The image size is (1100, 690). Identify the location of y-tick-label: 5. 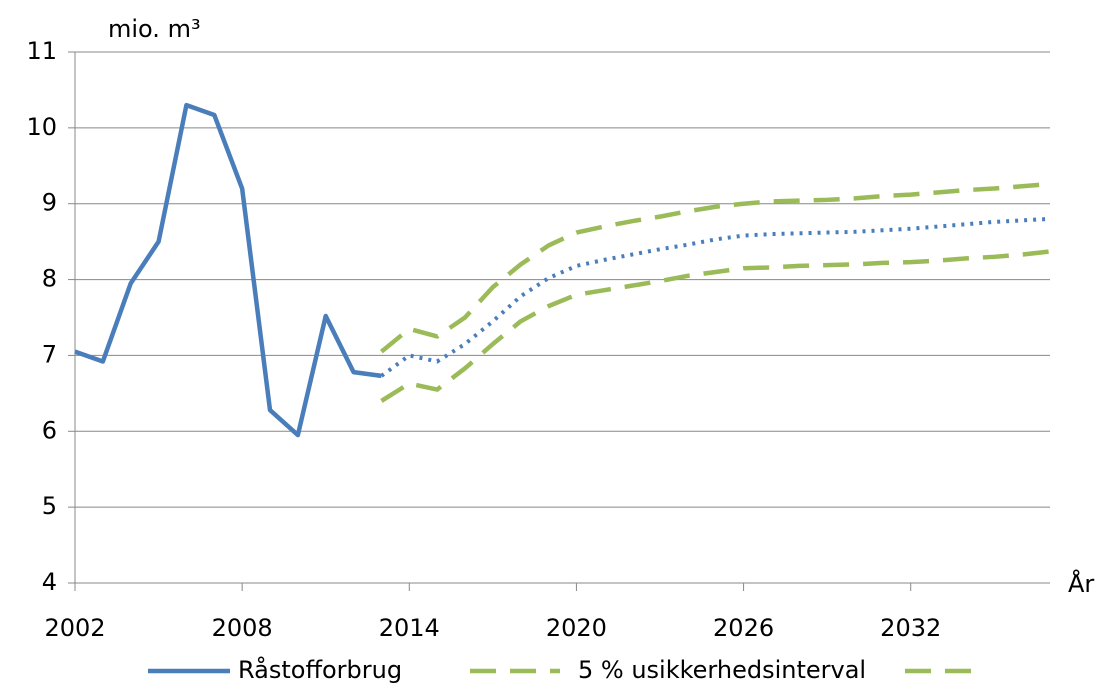
(49, 506).